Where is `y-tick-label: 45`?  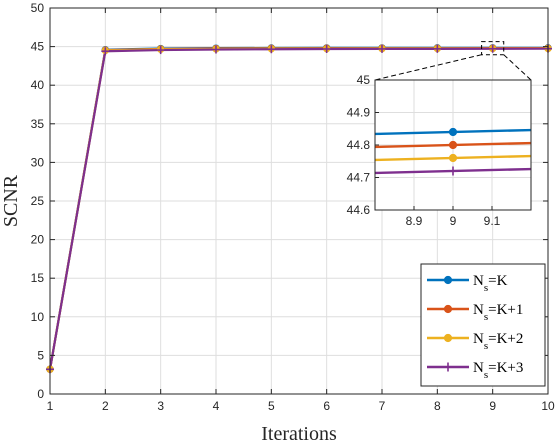 y-tick-label: 45 is located at coordinates (38, 47).